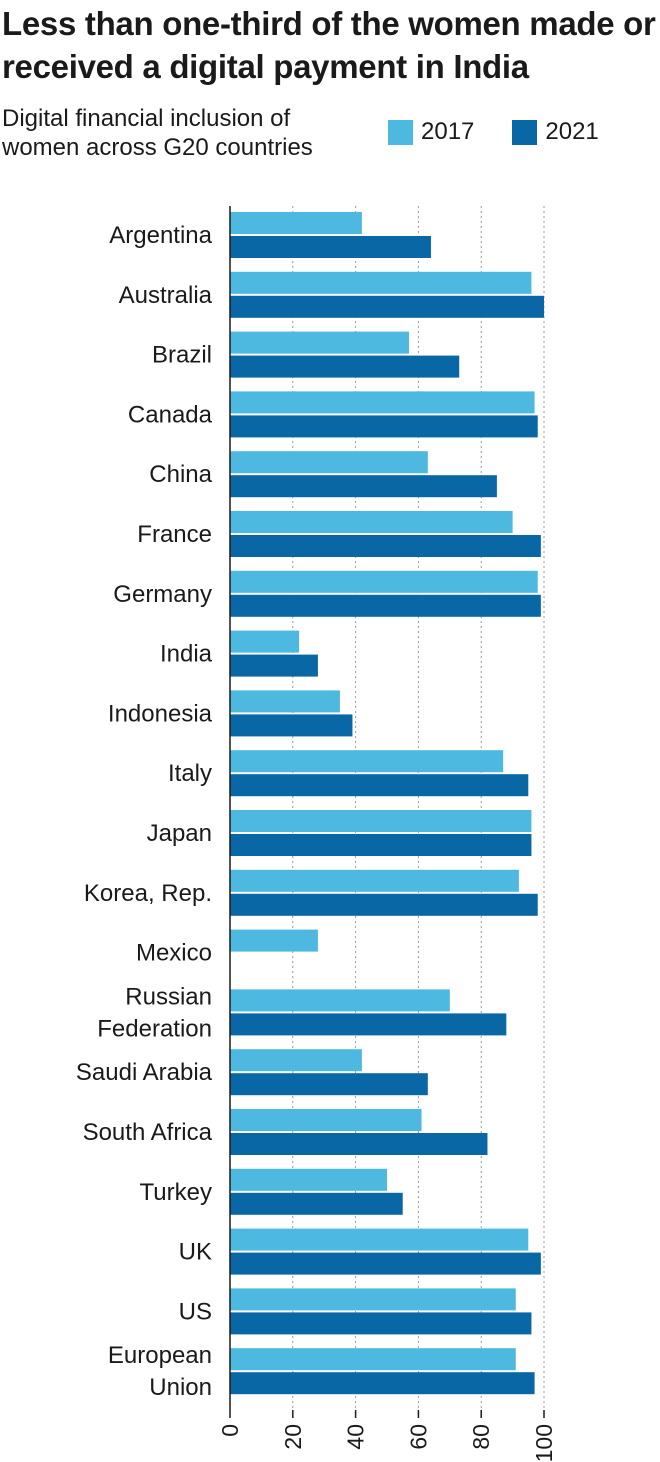 This screenshot has height=1462, width=660. What do you see at coordinates (166, 295) in the screenshot?
I see `category-label: Australia` at bounding box center [166, 295].